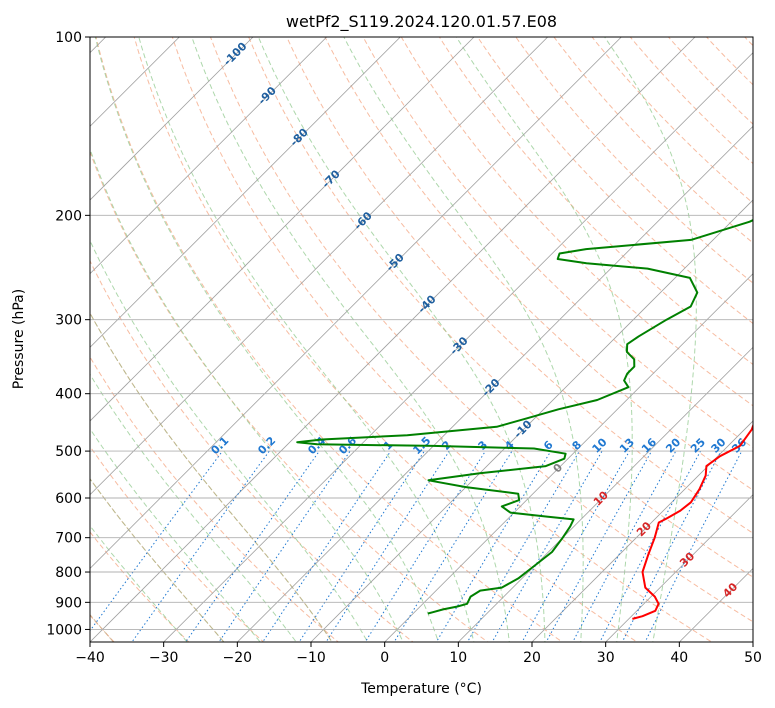 Image resolution: width=775 pixels, height=708 pixels. What do you see at coordinates (606, 658) in the screenshot?
I see `x-tick-label: 30` at bounding box center [606, 658].